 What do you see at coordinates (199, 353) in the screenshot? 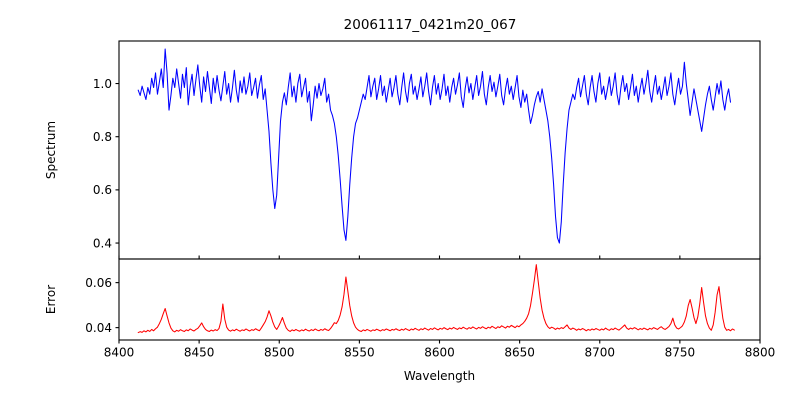
I see `xtick-label: 8450` at bounding box center [199, 353].